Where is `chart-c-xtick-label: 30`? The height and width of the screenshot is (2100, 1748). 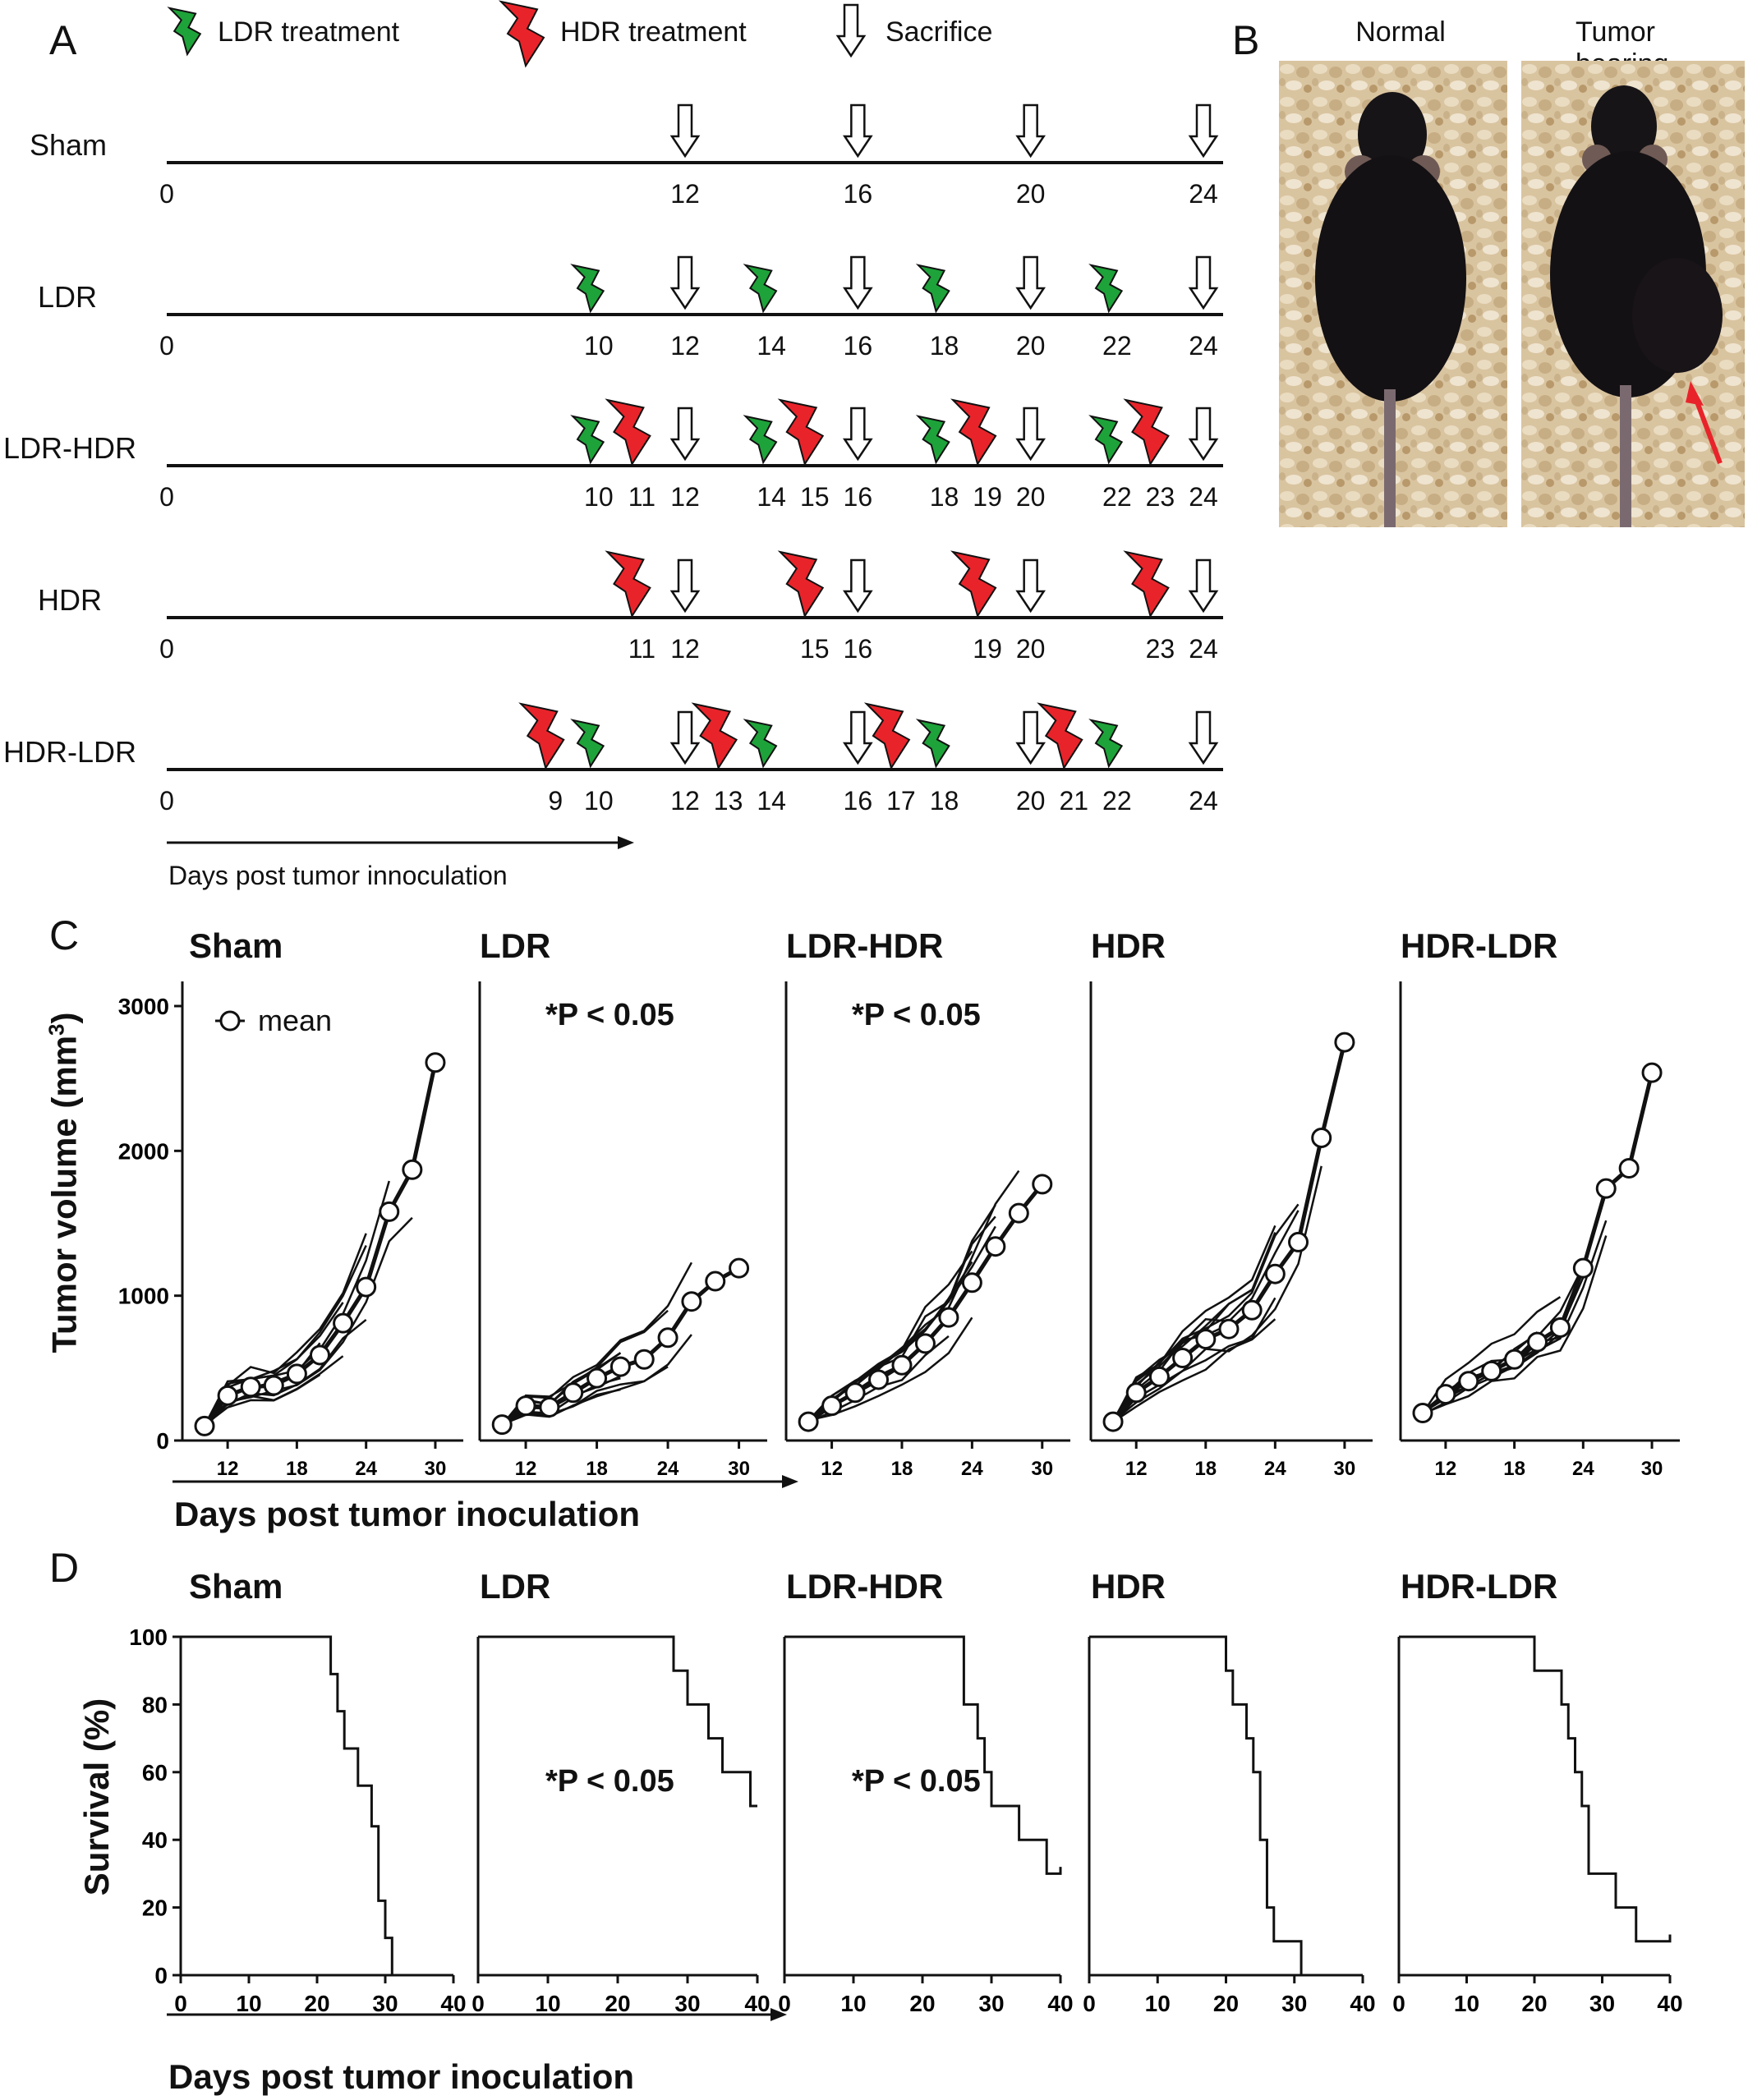
chart-c-xtick-label: 30 is located at coordinates (739, 1469).